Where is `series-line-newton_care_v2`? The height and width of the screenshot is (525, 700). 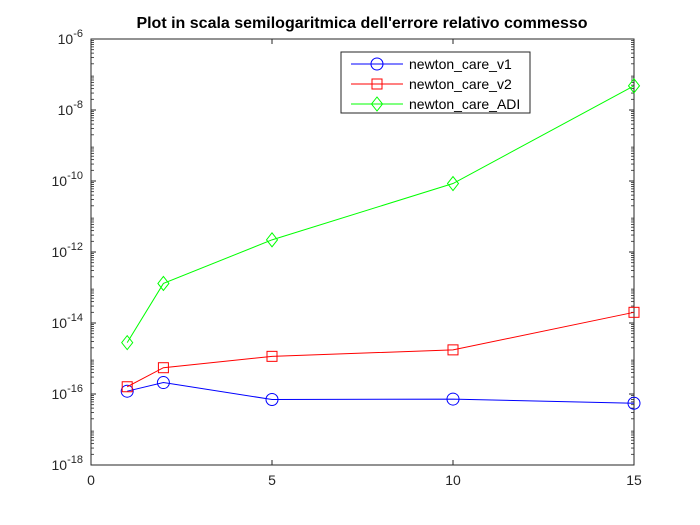
series-line-newton_care_v2 is located at coordinates (380, 349).